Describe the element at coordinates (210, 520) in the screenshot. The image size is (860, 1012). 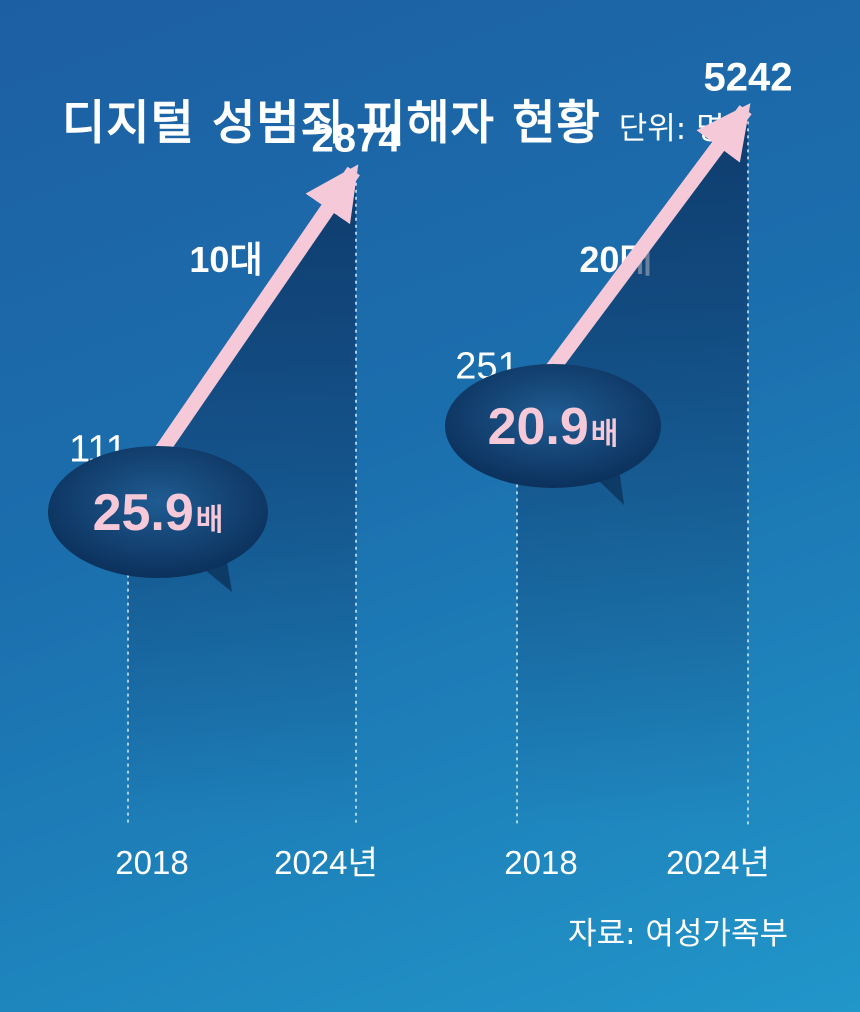
I see `panel-1-growth-suffix: 배` at that location.